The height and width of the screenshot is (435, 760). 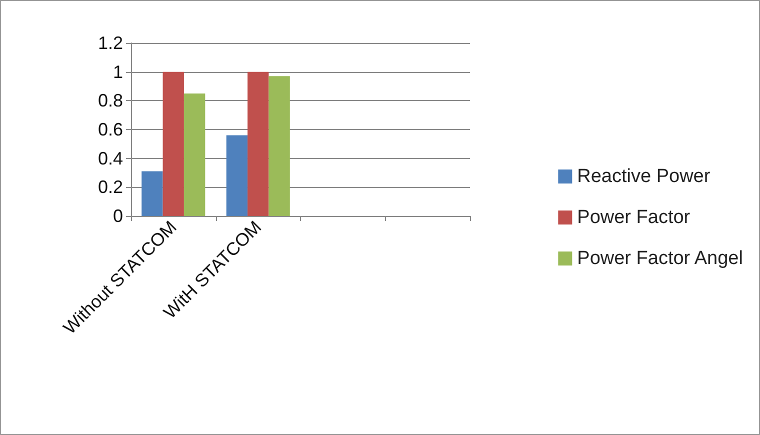 I want to click on y-tick-label: 0.6, so click(x=110, y=130).